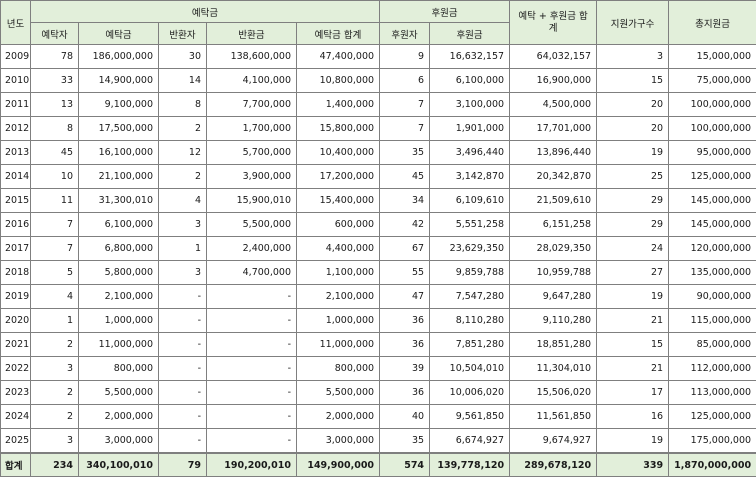 The height and width of the screenshot is (477, 756). I want to click on sponsor-amount-cell: 3,100,000, so click(470, 105).